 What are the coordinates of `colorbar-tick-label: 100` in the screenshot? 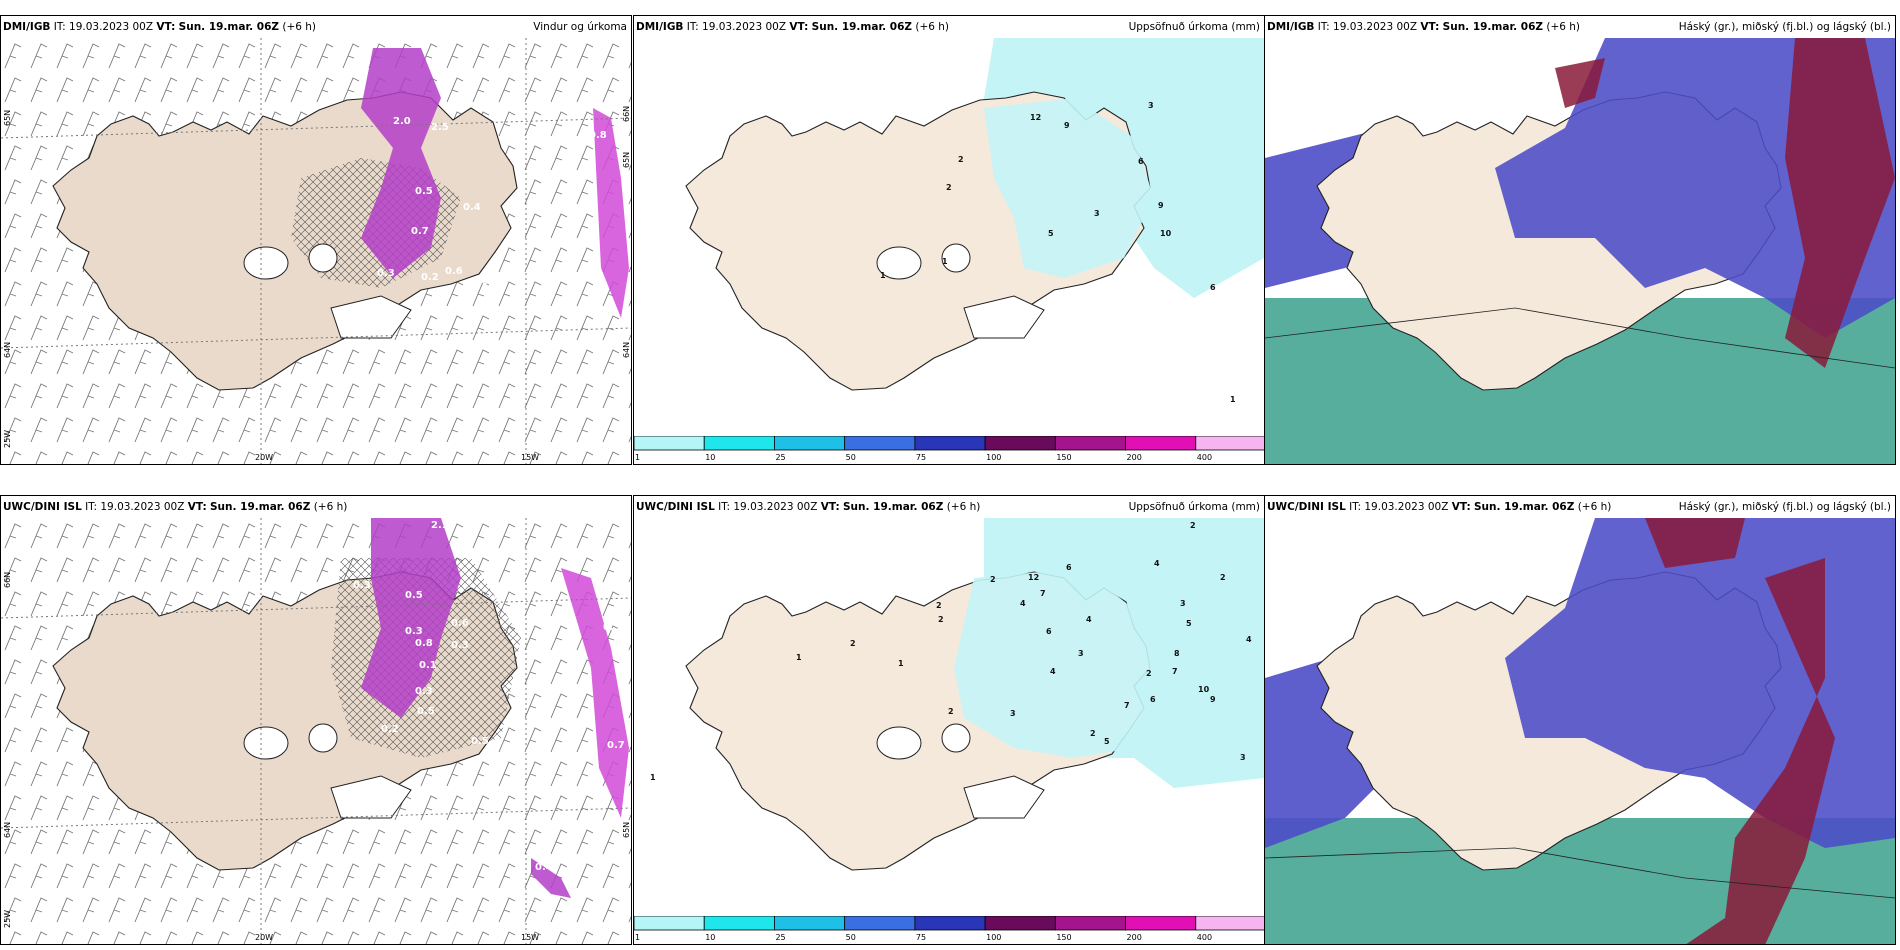 It's located at (993, 937).